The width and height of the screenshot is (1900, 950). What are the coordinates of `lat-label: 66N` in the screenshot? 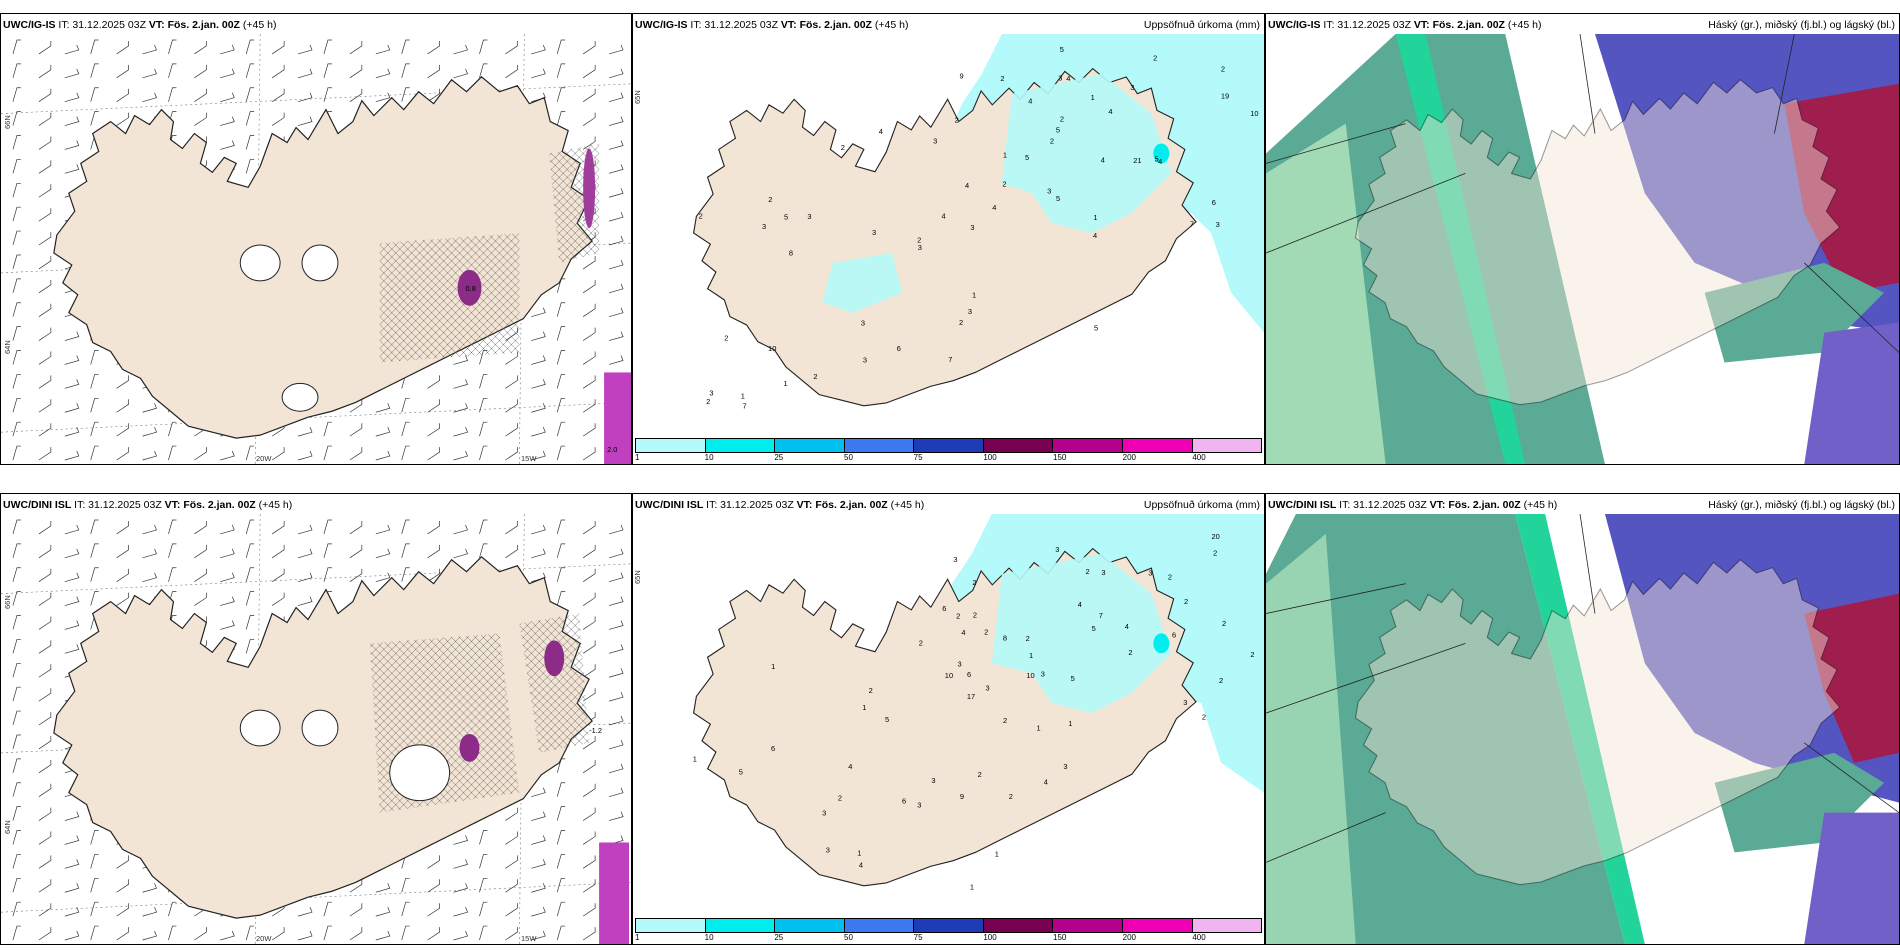 It's located at (7, 602).